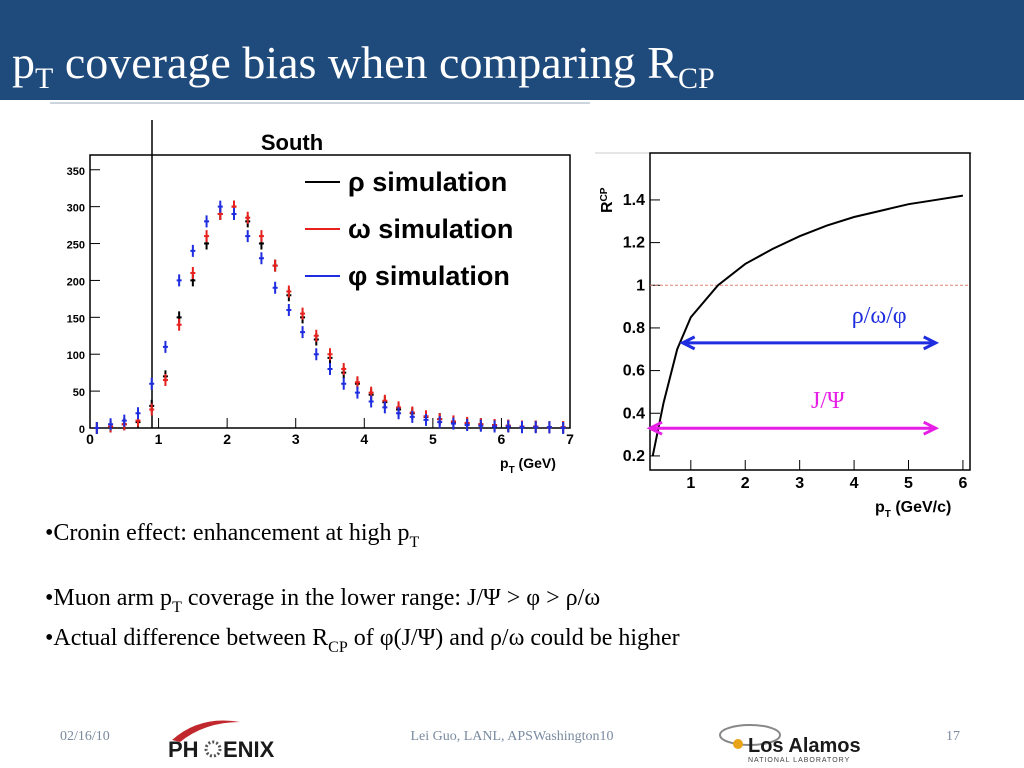 This screenshot has height=768, width=1024. What do you see at coordinates (44, 78) in the screenshot?
I see `title-sub: T` at bounding box center [44, 78].